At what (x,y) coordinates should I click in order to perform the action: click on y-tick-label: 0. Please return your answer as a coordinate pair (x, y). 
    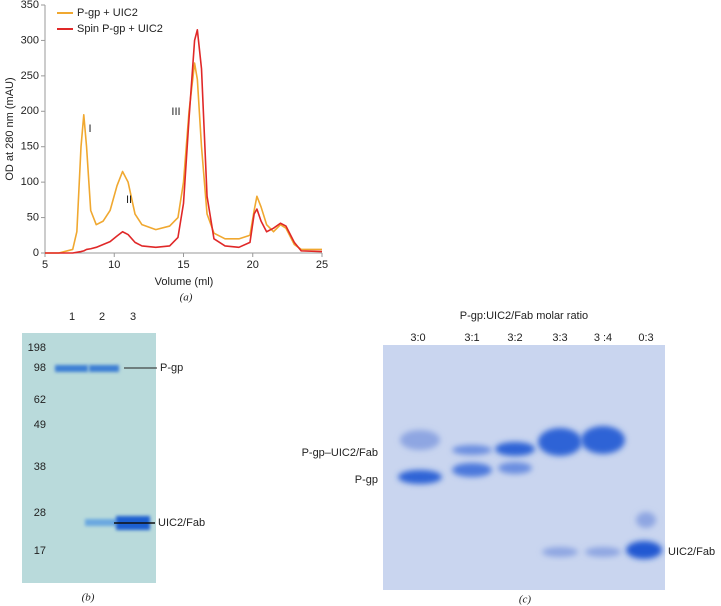
    Looking at the image, I should click on (36, 253).